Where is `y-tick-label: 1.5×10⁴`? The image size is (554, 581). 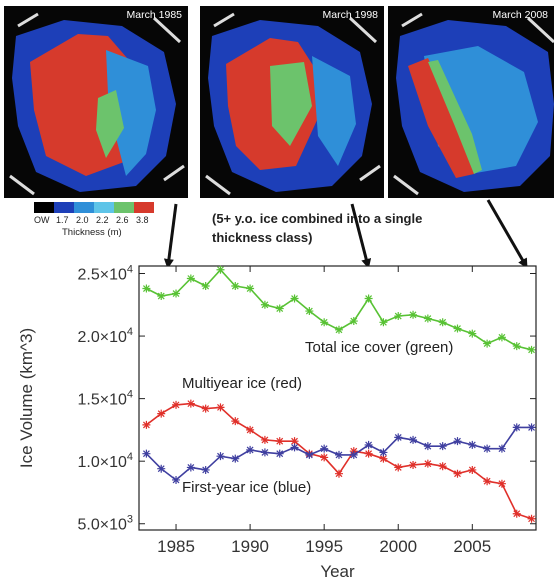 y-tick-label: 1.5×10⁴ is located at coordinates (105, 399).